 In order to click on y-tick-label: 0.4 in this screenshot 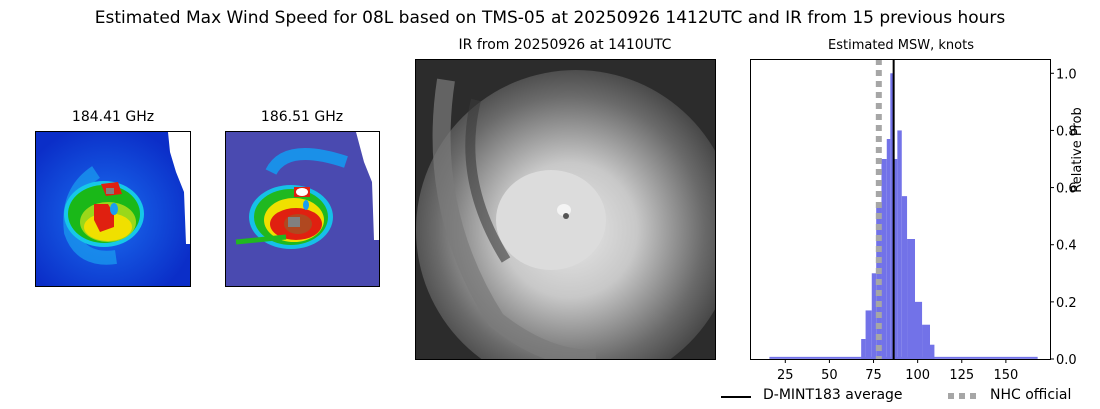, I will do `click(1066, 246)`.